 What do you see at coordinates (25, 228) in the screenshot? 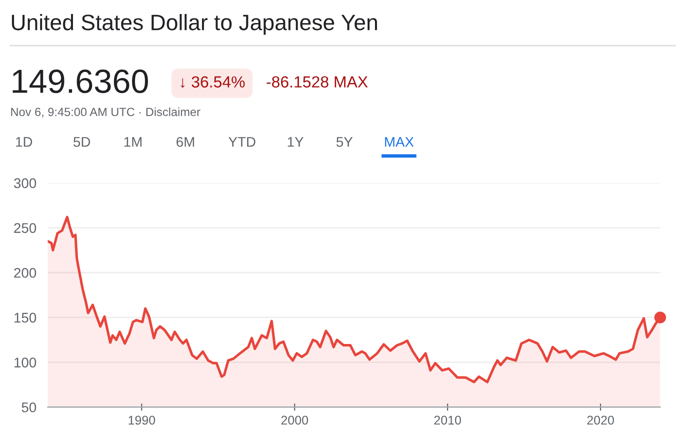
I see `y-tick-label: 250` at bounding box center [25, 228].